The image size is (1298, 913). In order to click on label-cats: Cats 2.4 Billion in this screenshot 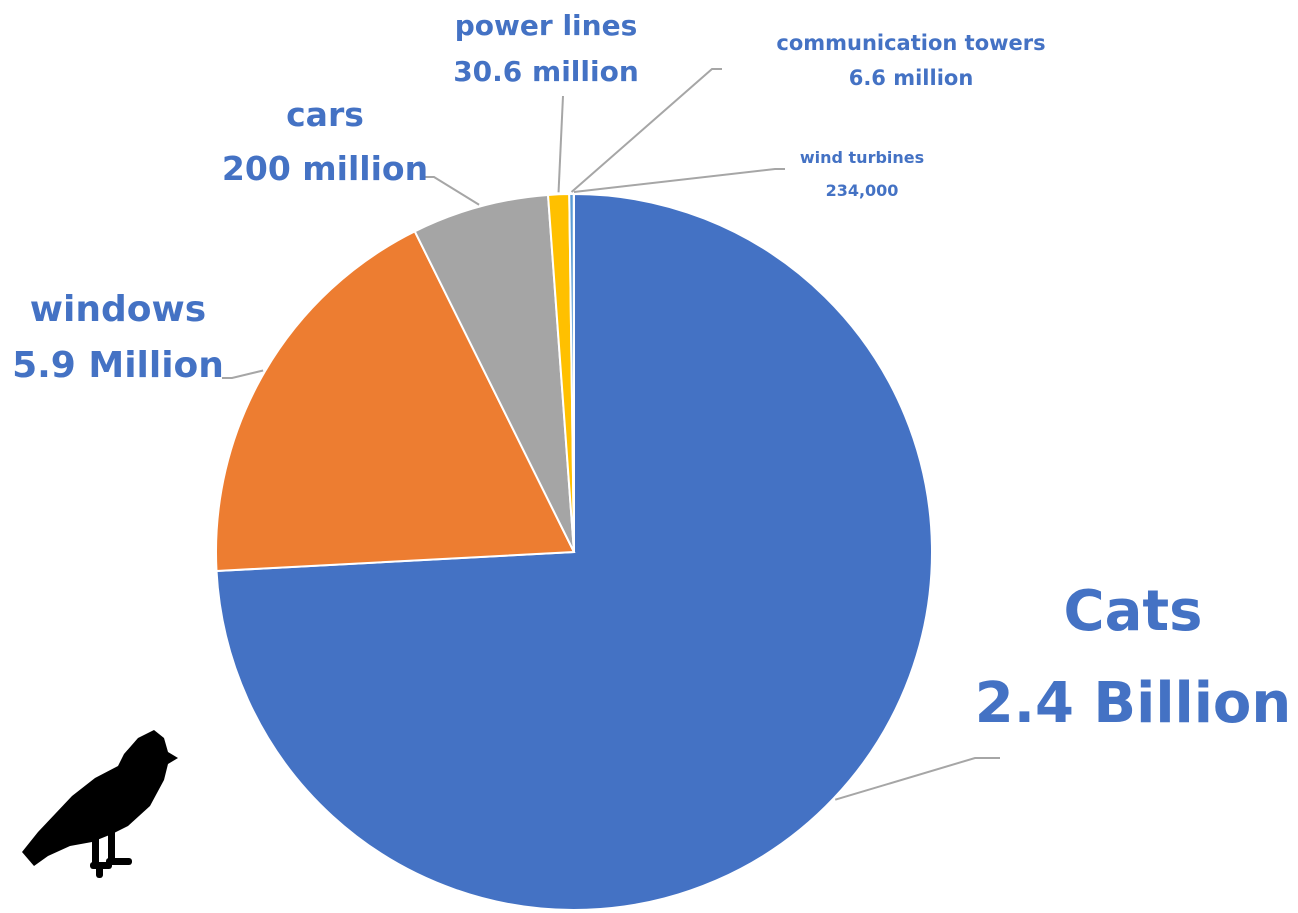, I will do `click(1133, 657)`.